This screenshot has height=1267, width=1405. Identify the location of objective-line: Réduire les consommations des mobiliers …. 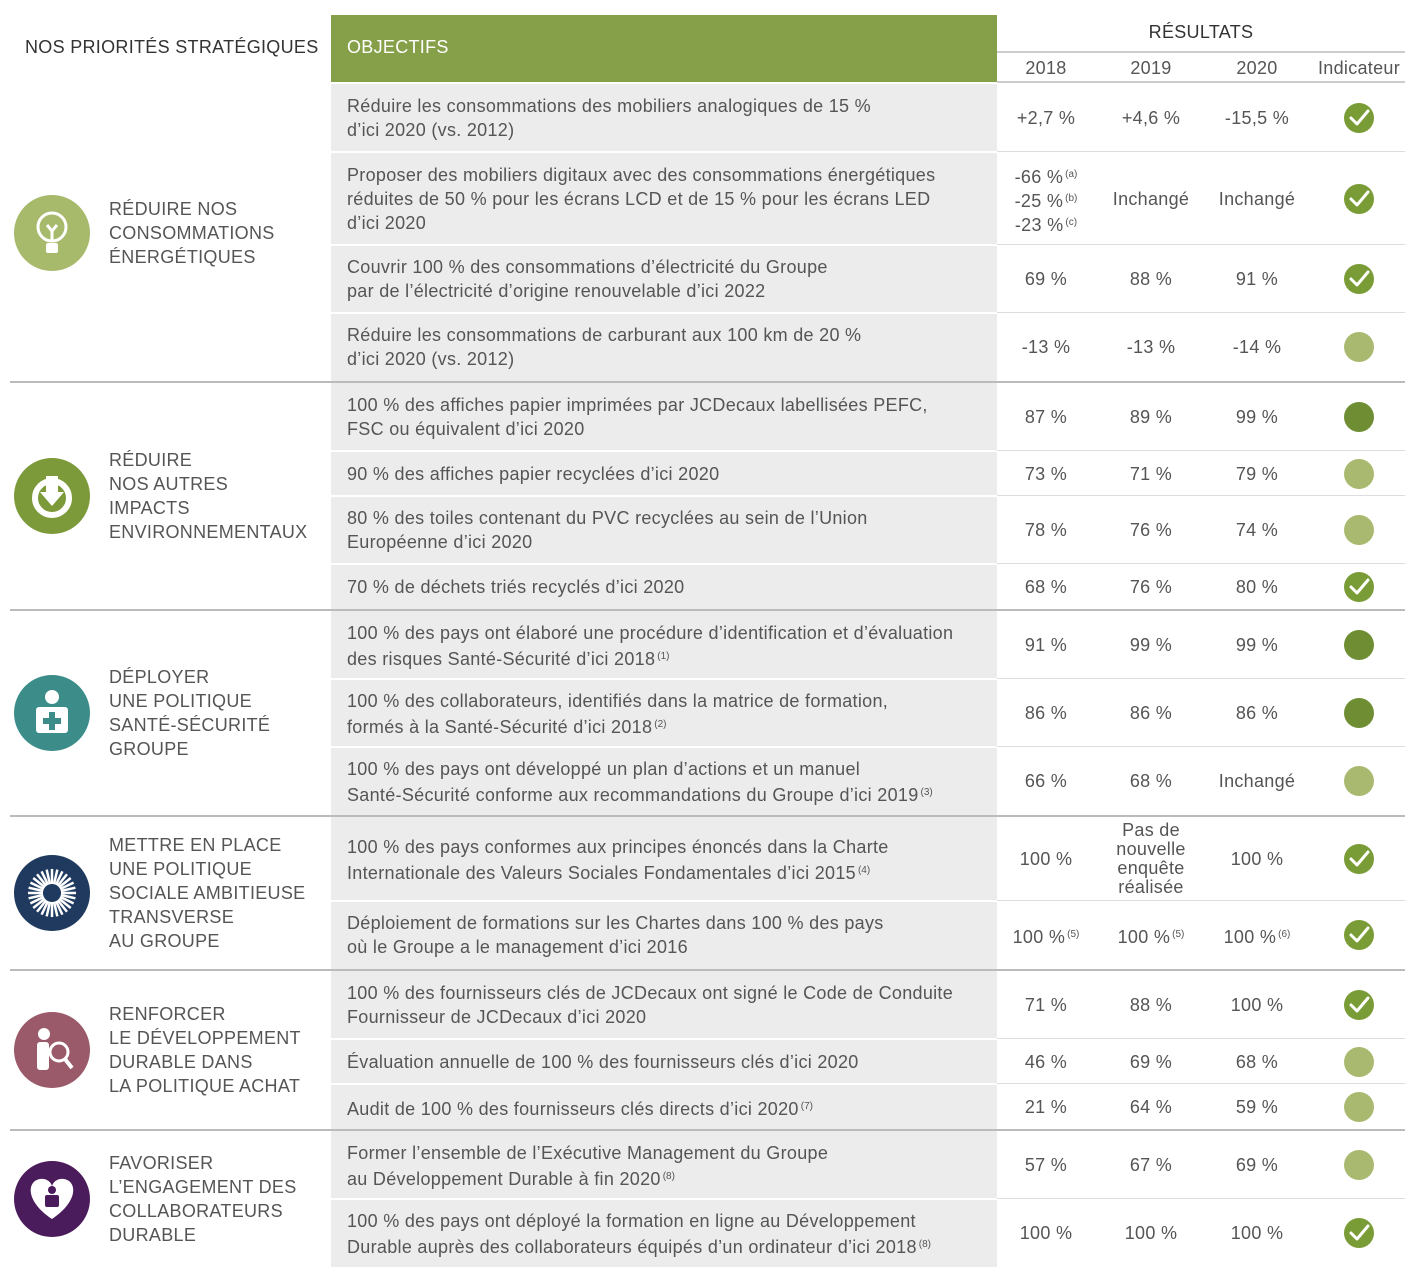
(609, 106).